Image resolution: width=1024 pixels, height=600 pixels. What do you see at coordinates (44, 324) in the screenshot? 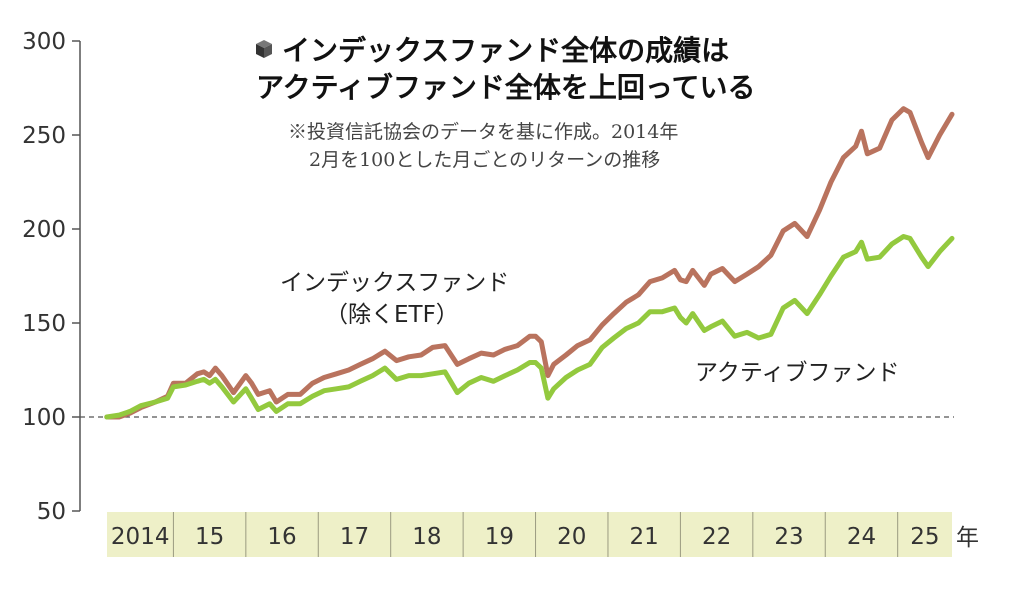
I see `y-tick-label: 150` at bounding box center [44, 324].